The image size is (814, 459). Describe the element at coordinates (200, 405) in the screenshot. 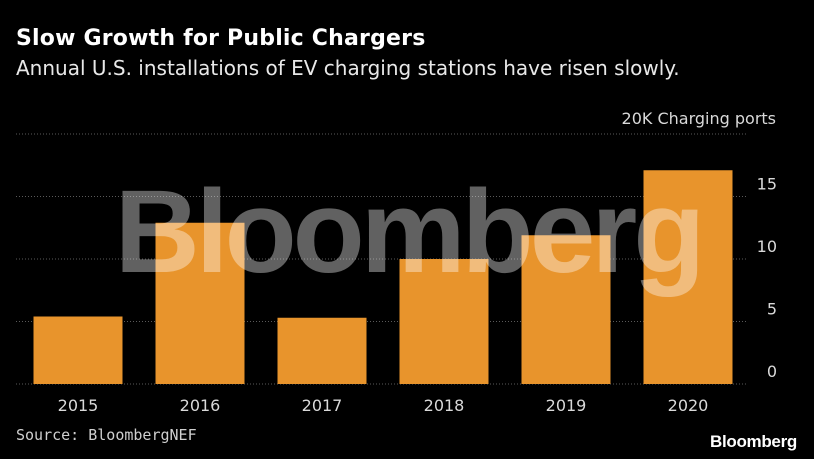

I see `x-tick-label: 2016` at that location.